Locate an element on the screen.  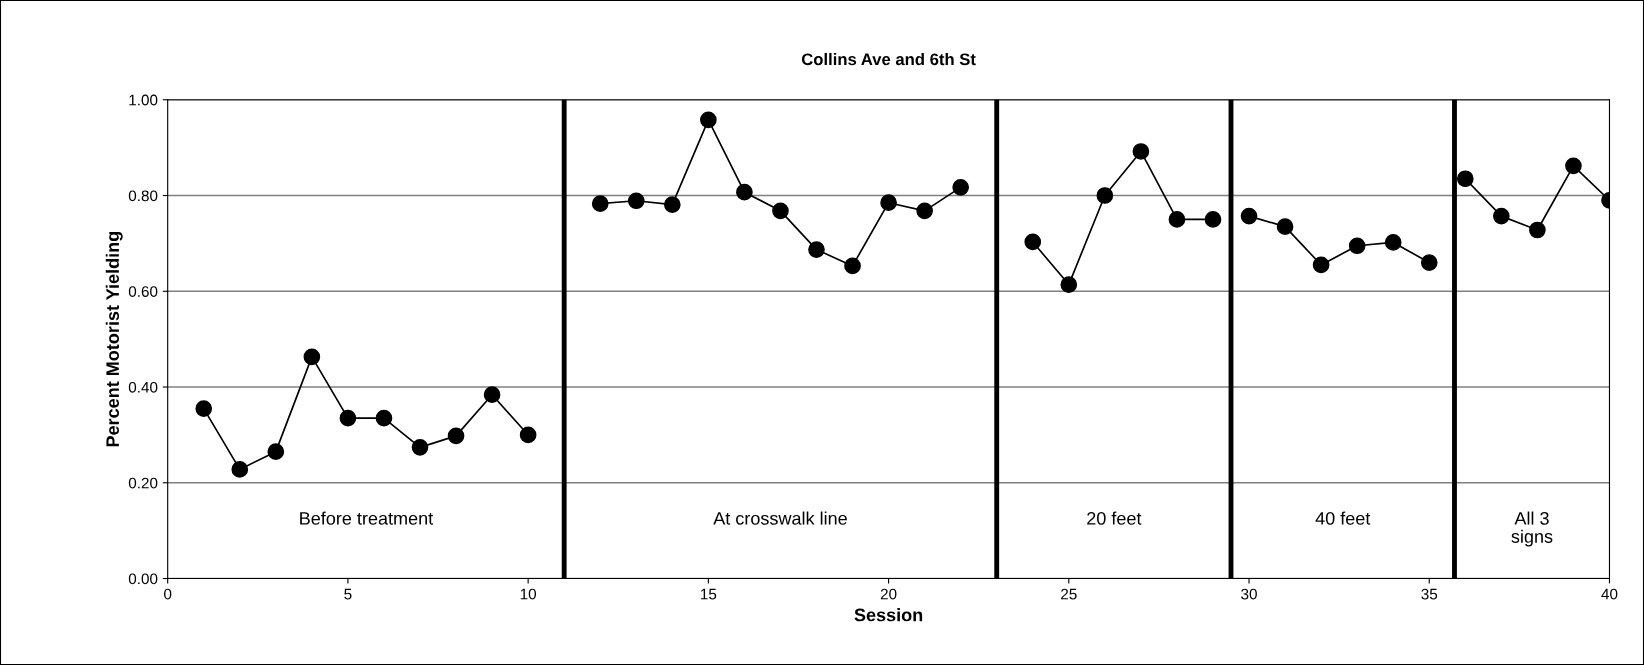
y-tick-label: 0.80 is located at coordinates (143, 196).